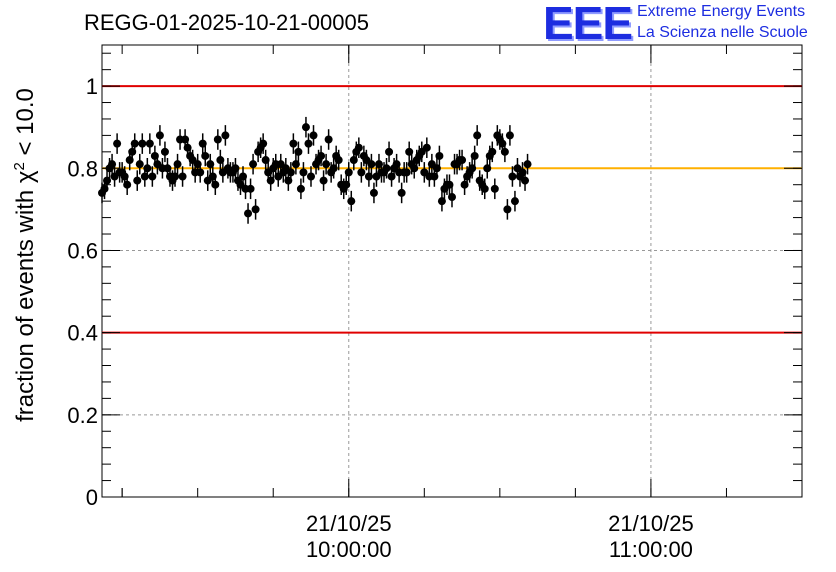 The height and width of the screenshot is (572, 836). Describe the element at coordinates (651, 549) in the screenshot. I see `x-tick-label-time: 11:00:00` at that location.